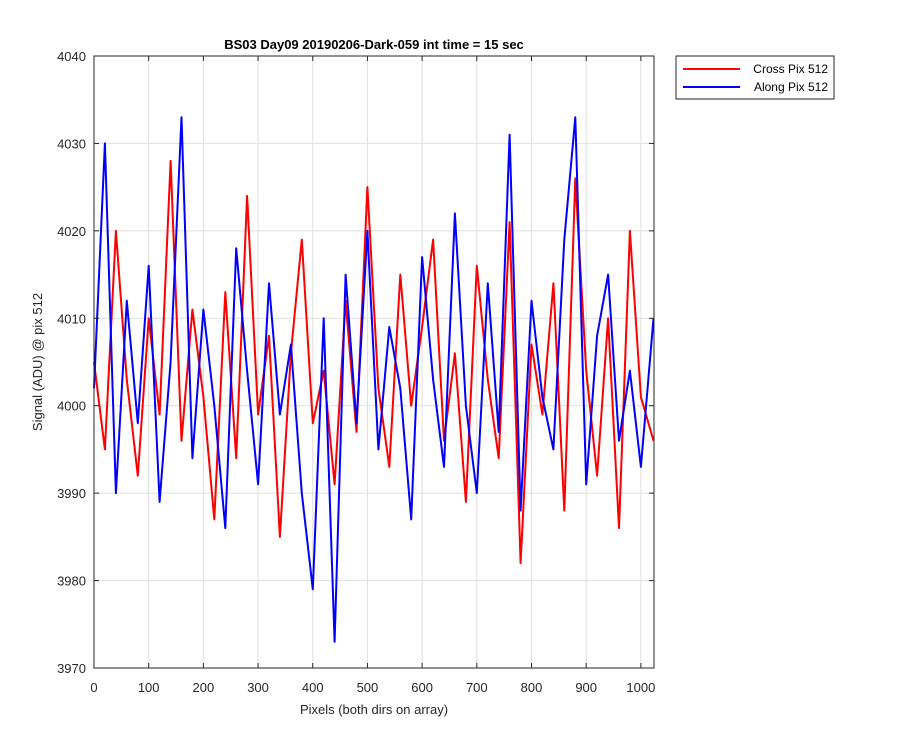 The height and width of the screenshot is (750, 900). I want to click on y-tick-label: 3970, so click(71, 668).